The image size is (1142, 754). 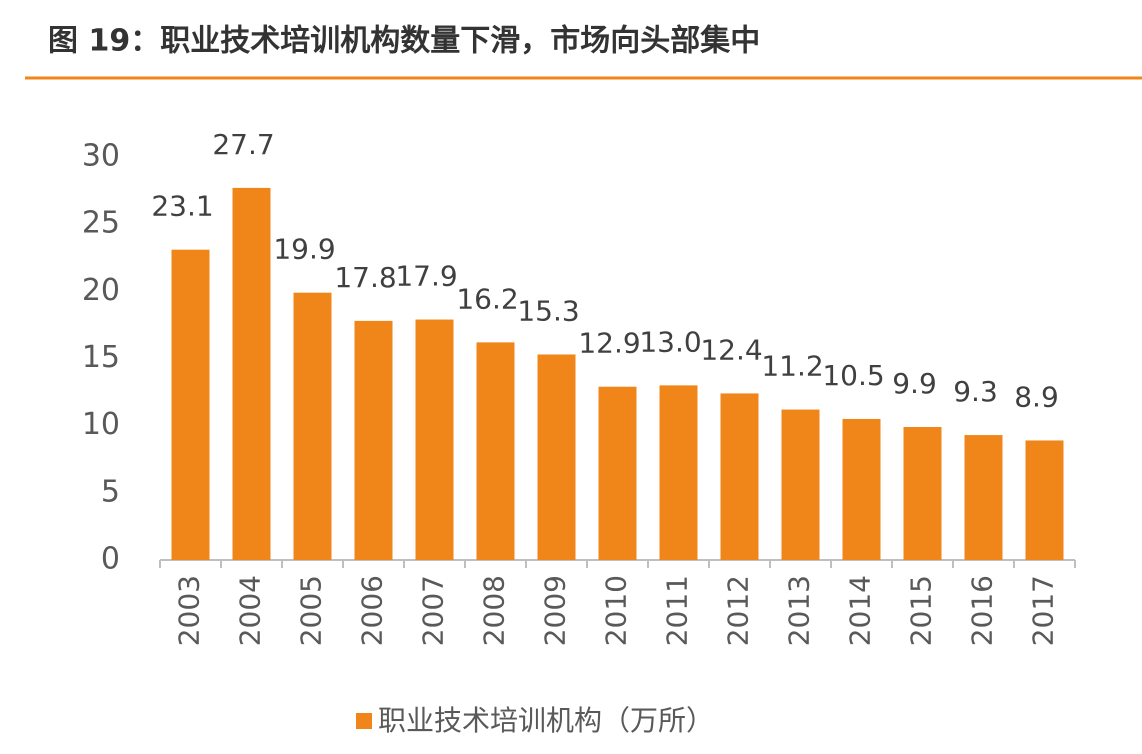 I want to click on x-tick-label: 2017, so click(x=1043, y=610).